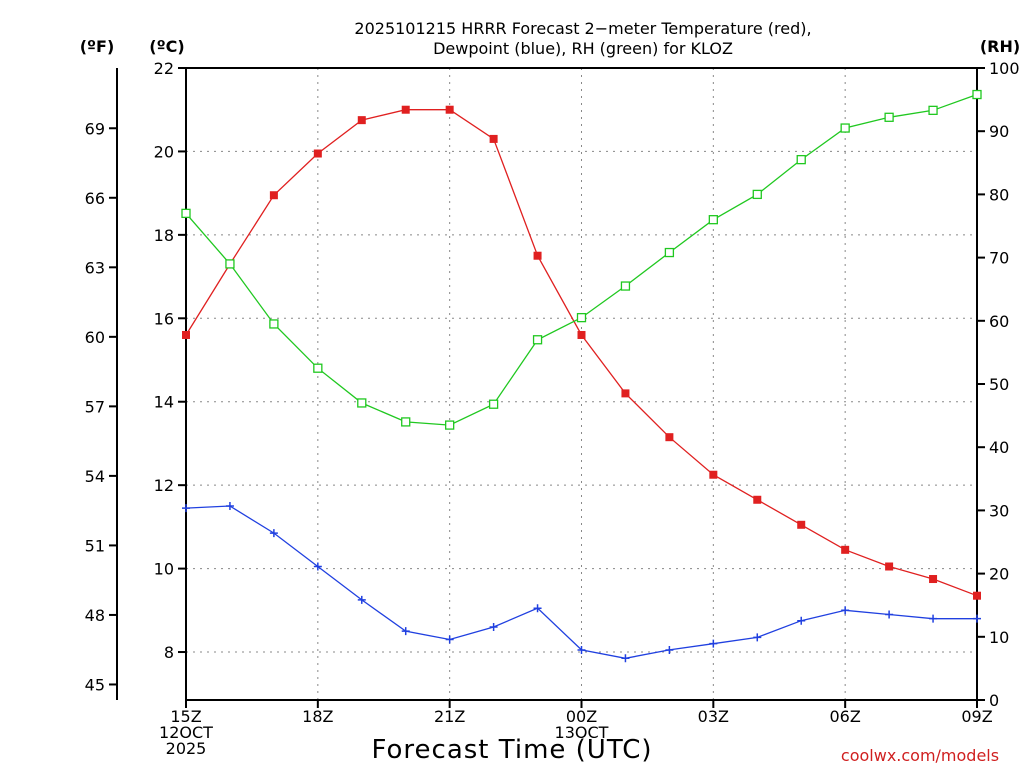 The image size is (1024, 768). I want to click on x-tick-label-2-line-0: 21Z, so click(449, 716).